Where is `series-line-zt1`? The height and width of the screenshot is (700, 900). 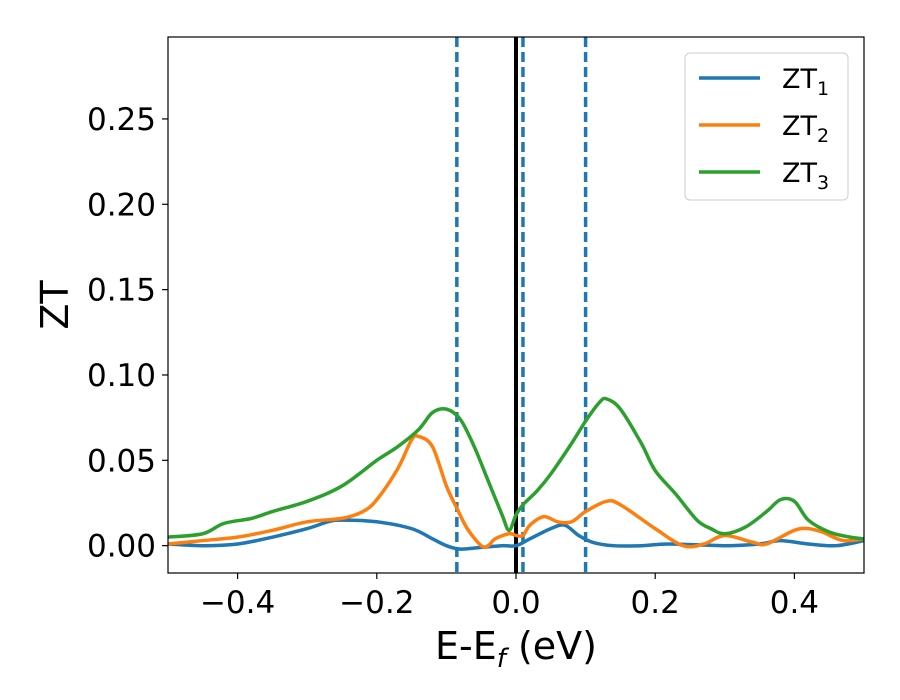
series-line-zt1 is located at coordinates (516, 534).